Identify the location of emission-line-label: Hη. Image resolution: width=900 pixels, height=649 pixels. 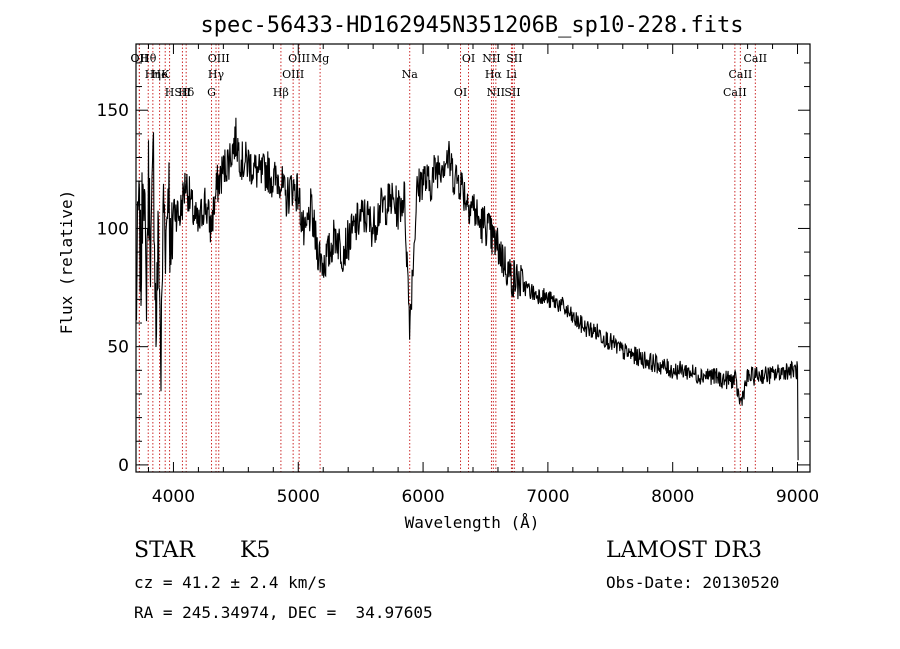
(153, 74).